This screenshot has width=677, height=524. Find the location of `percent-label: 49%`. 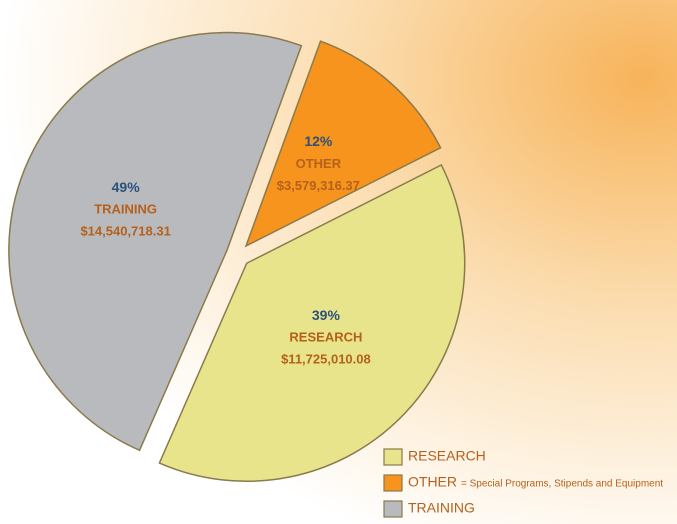

percent-label: 49% is located at coordinates (126, 187).